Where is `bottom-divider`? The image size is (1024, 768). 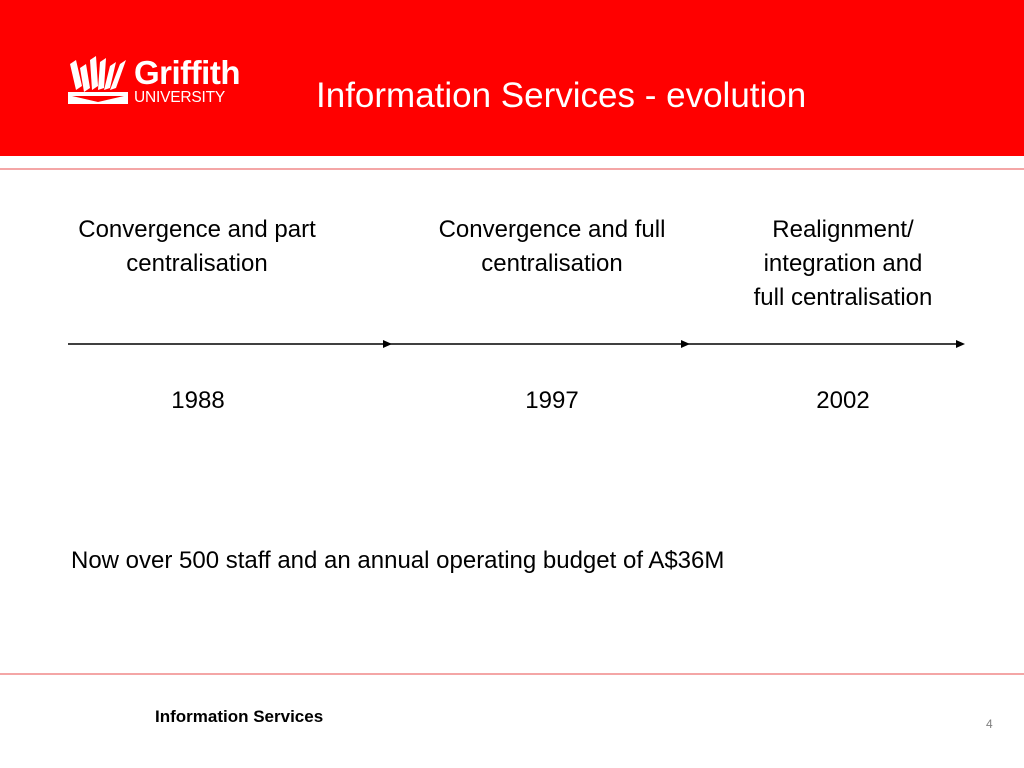
bottom-divider is located at coordinates (512, 674).